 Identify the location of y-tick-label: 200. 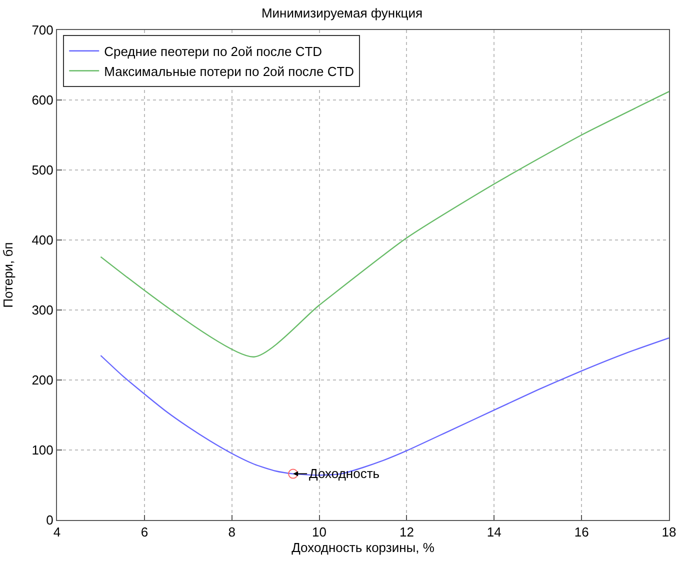
(43, 380).